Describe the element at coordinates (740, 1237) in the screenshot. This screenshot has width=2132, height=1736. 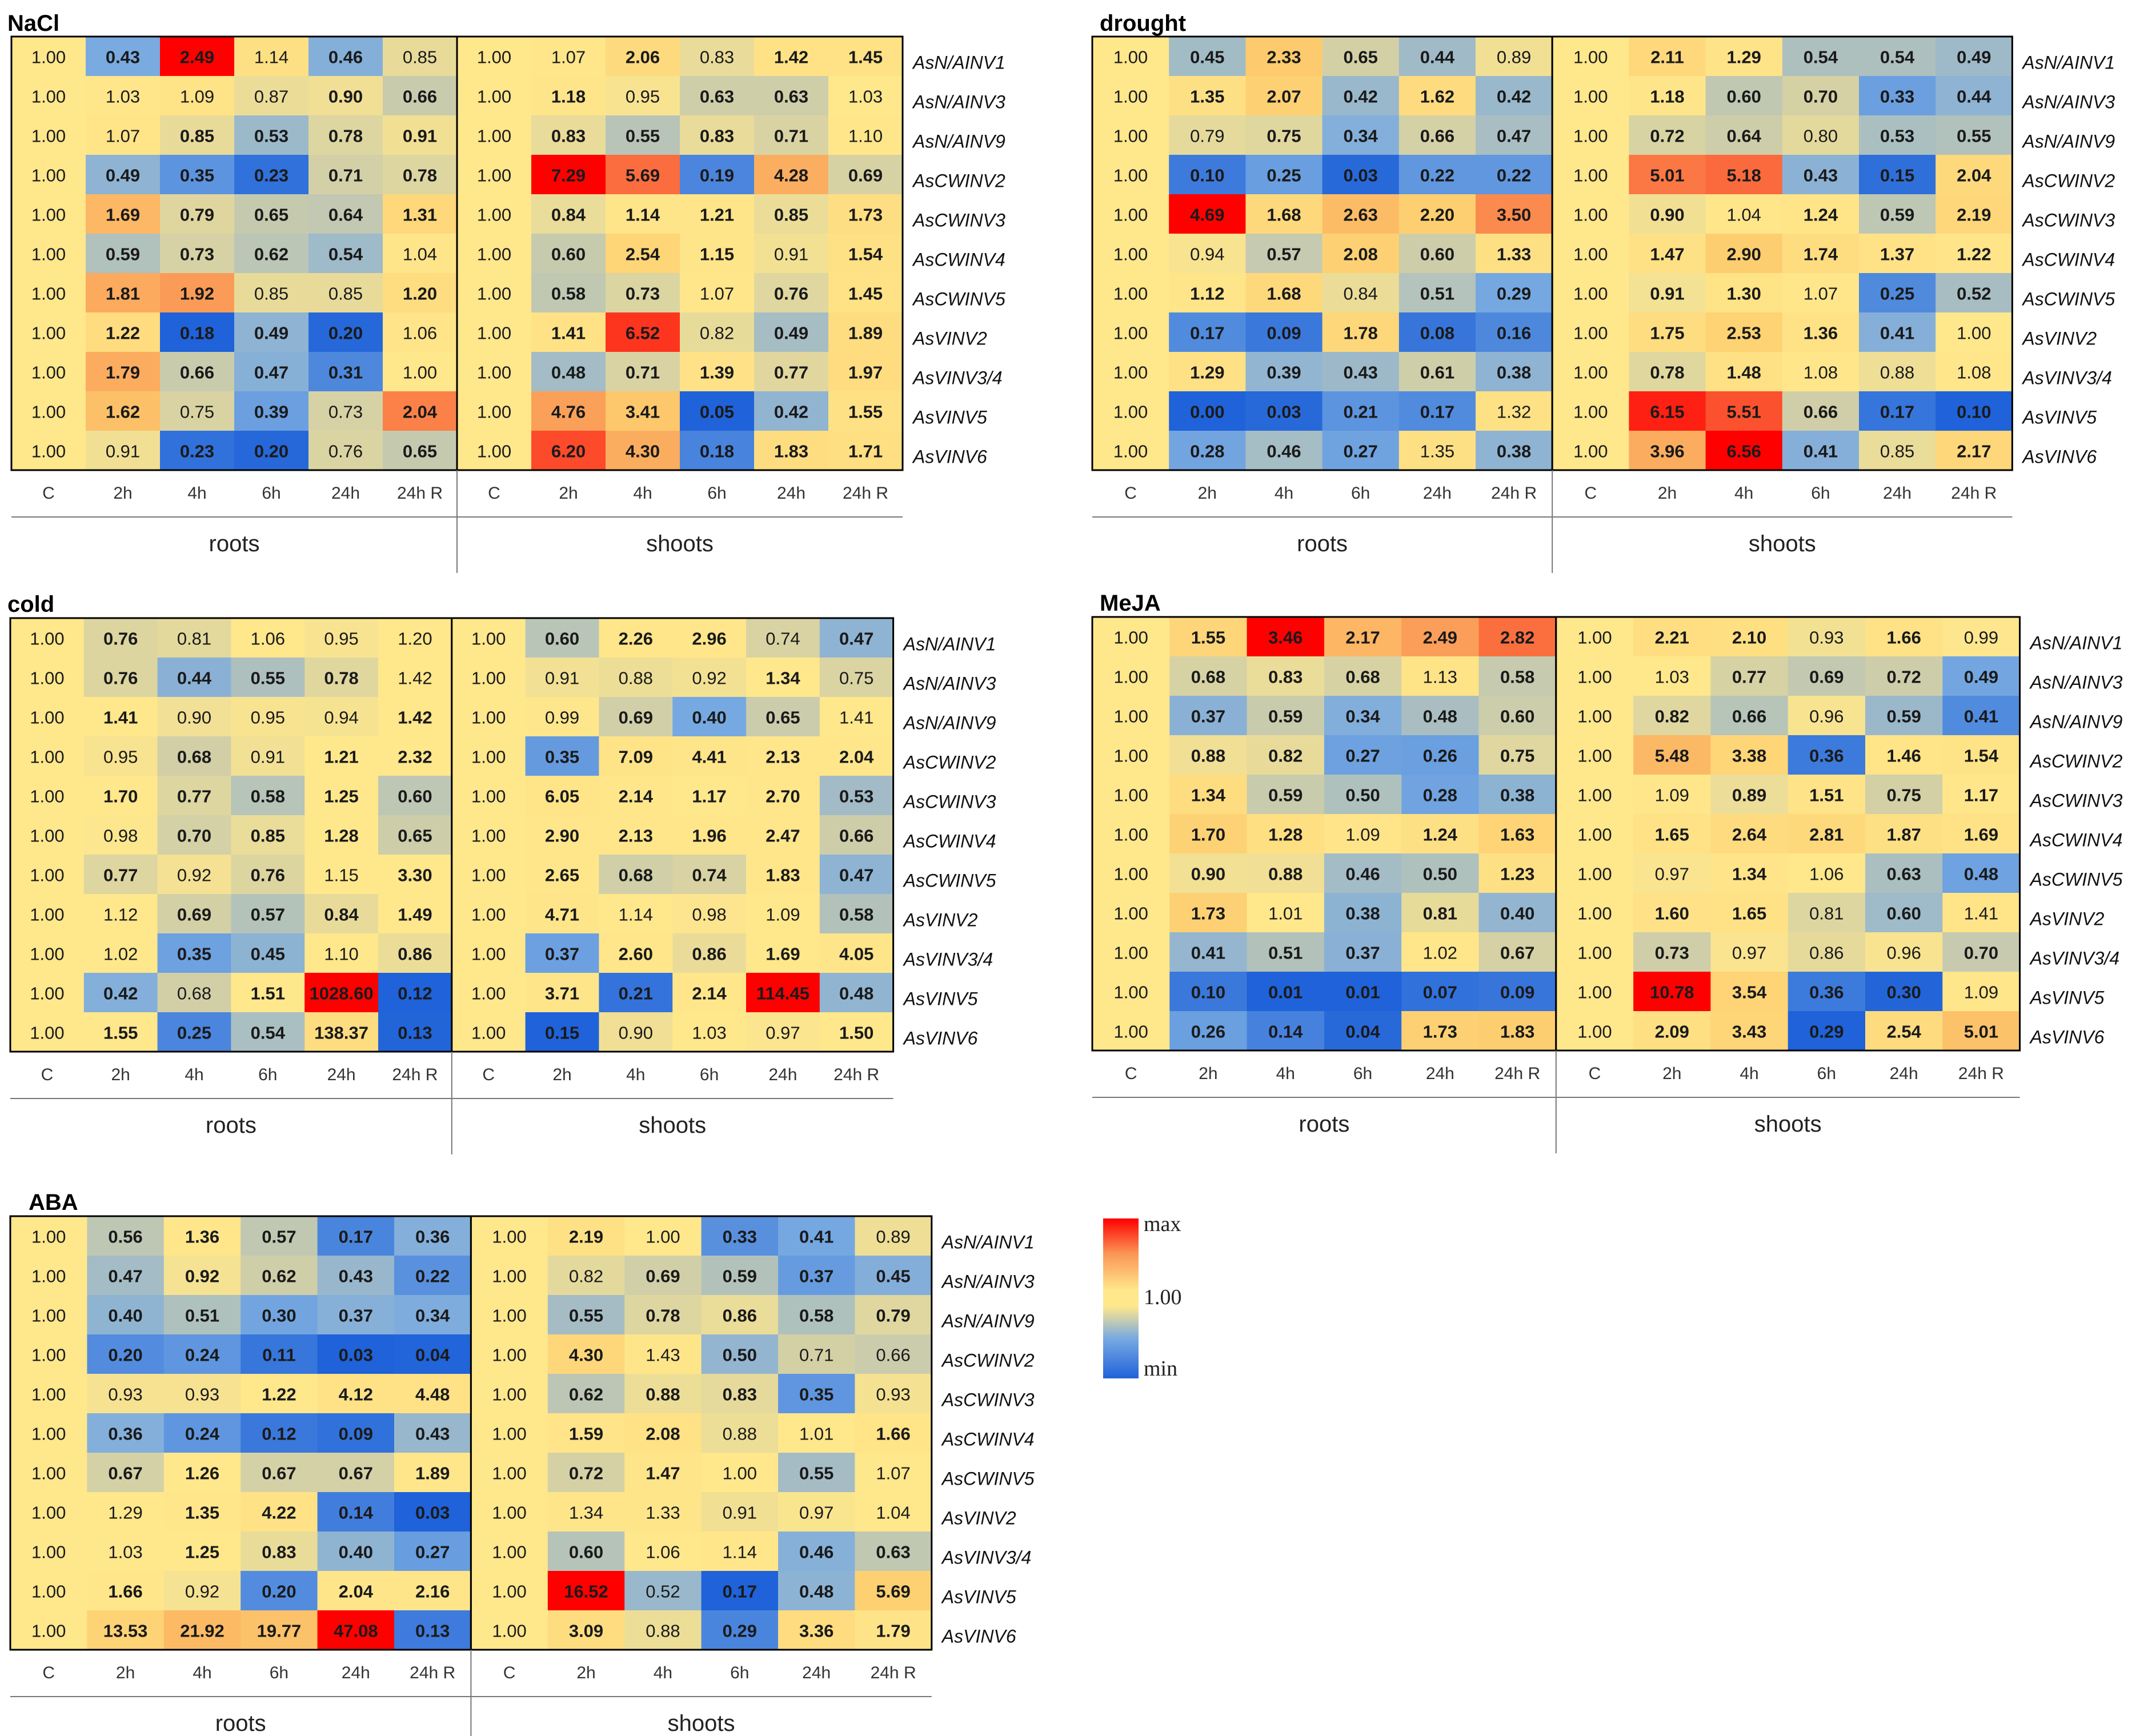
I see `cell-value: 0.33` at that location.